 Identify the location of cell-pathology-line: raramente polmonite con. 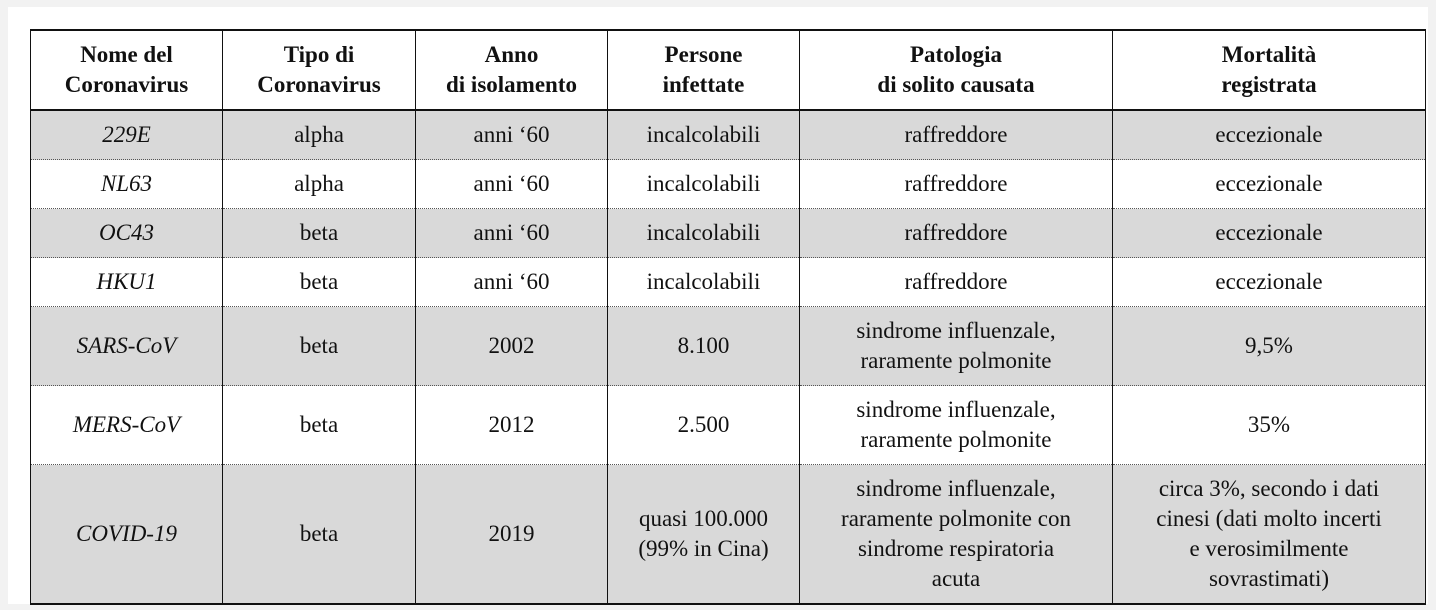
(956, 518).